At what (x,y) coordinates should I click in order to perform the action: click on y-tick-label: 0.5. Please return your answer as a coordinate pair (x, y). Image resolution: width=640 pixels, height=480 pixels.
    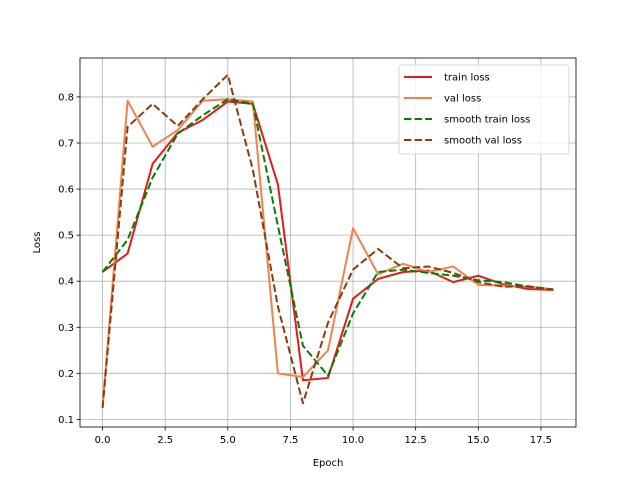
    Looking at the image, I should click on (66, 236).